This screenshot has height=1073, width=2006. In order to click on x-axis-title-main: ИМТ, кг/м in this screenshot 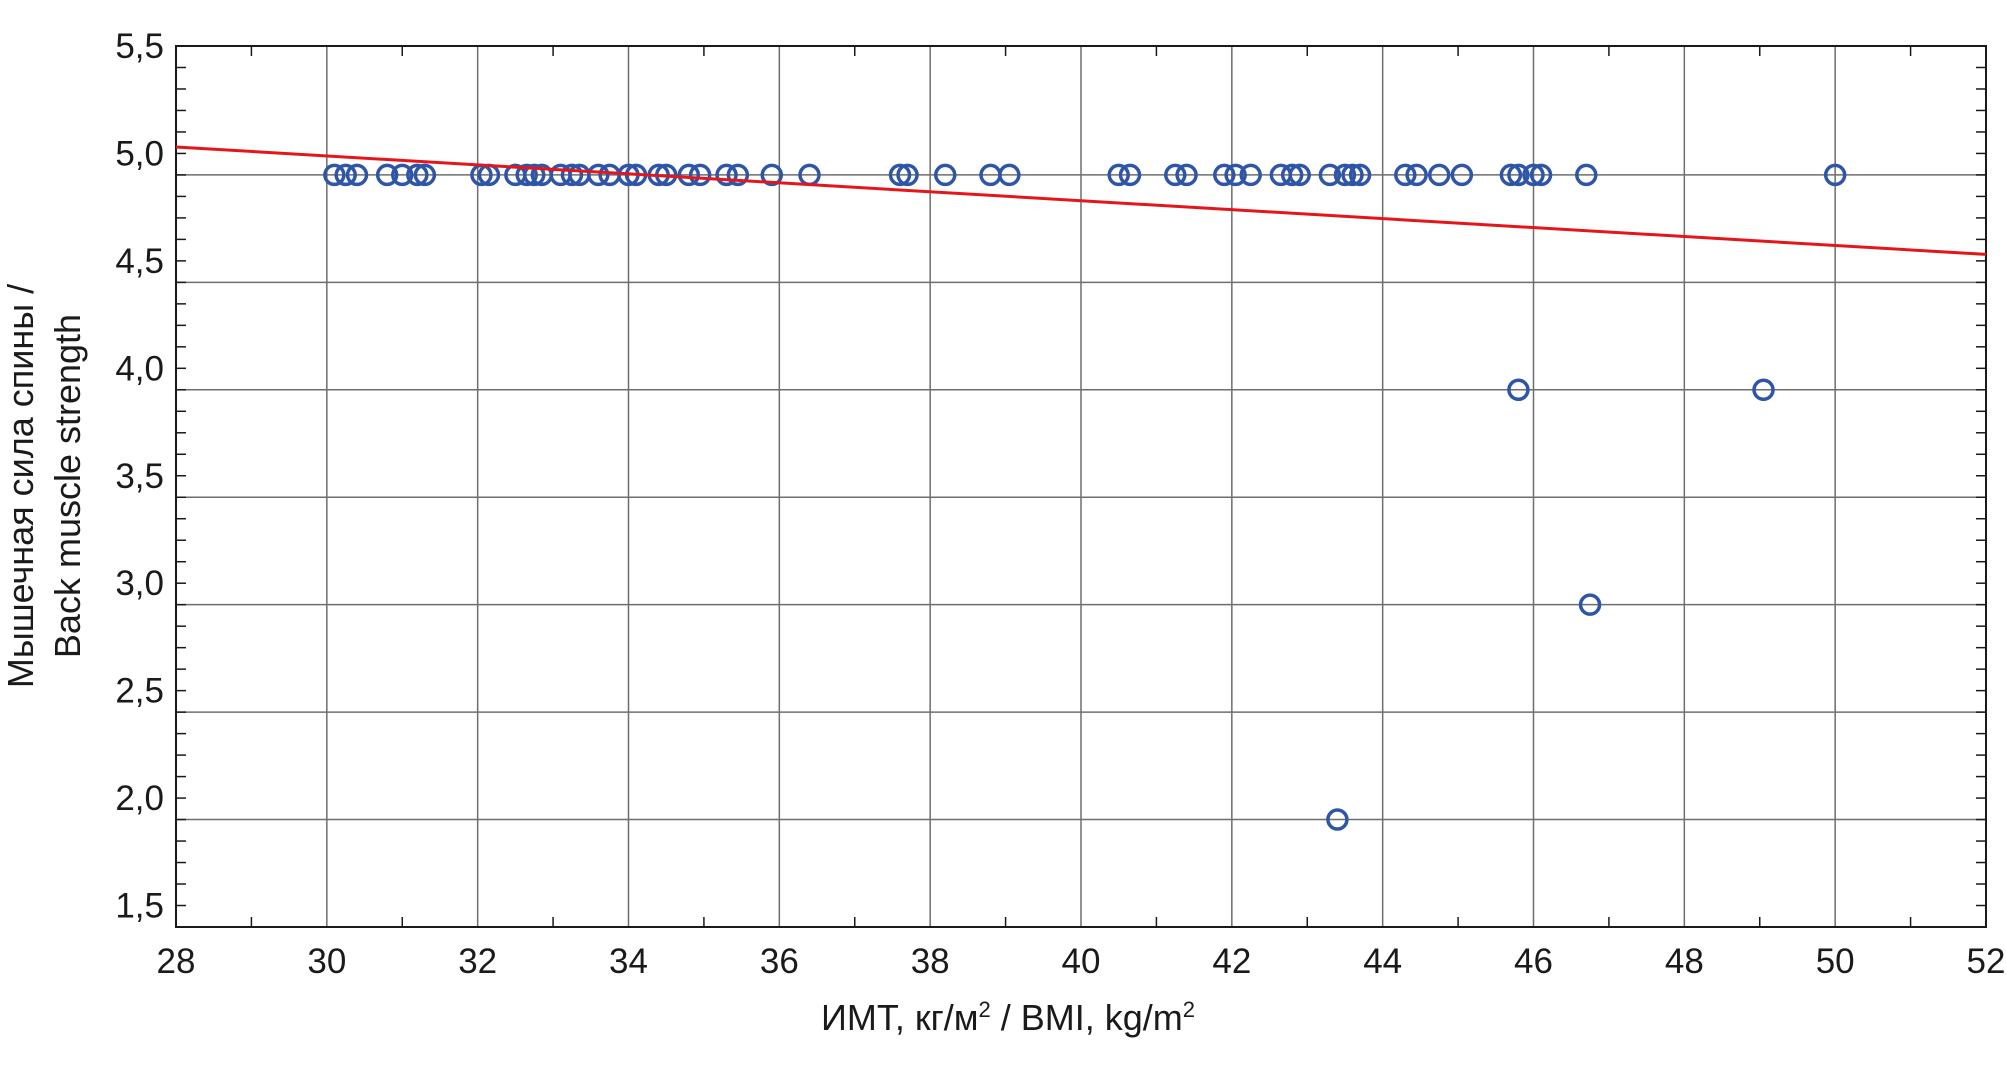, I will do `click(900, 1017)`.